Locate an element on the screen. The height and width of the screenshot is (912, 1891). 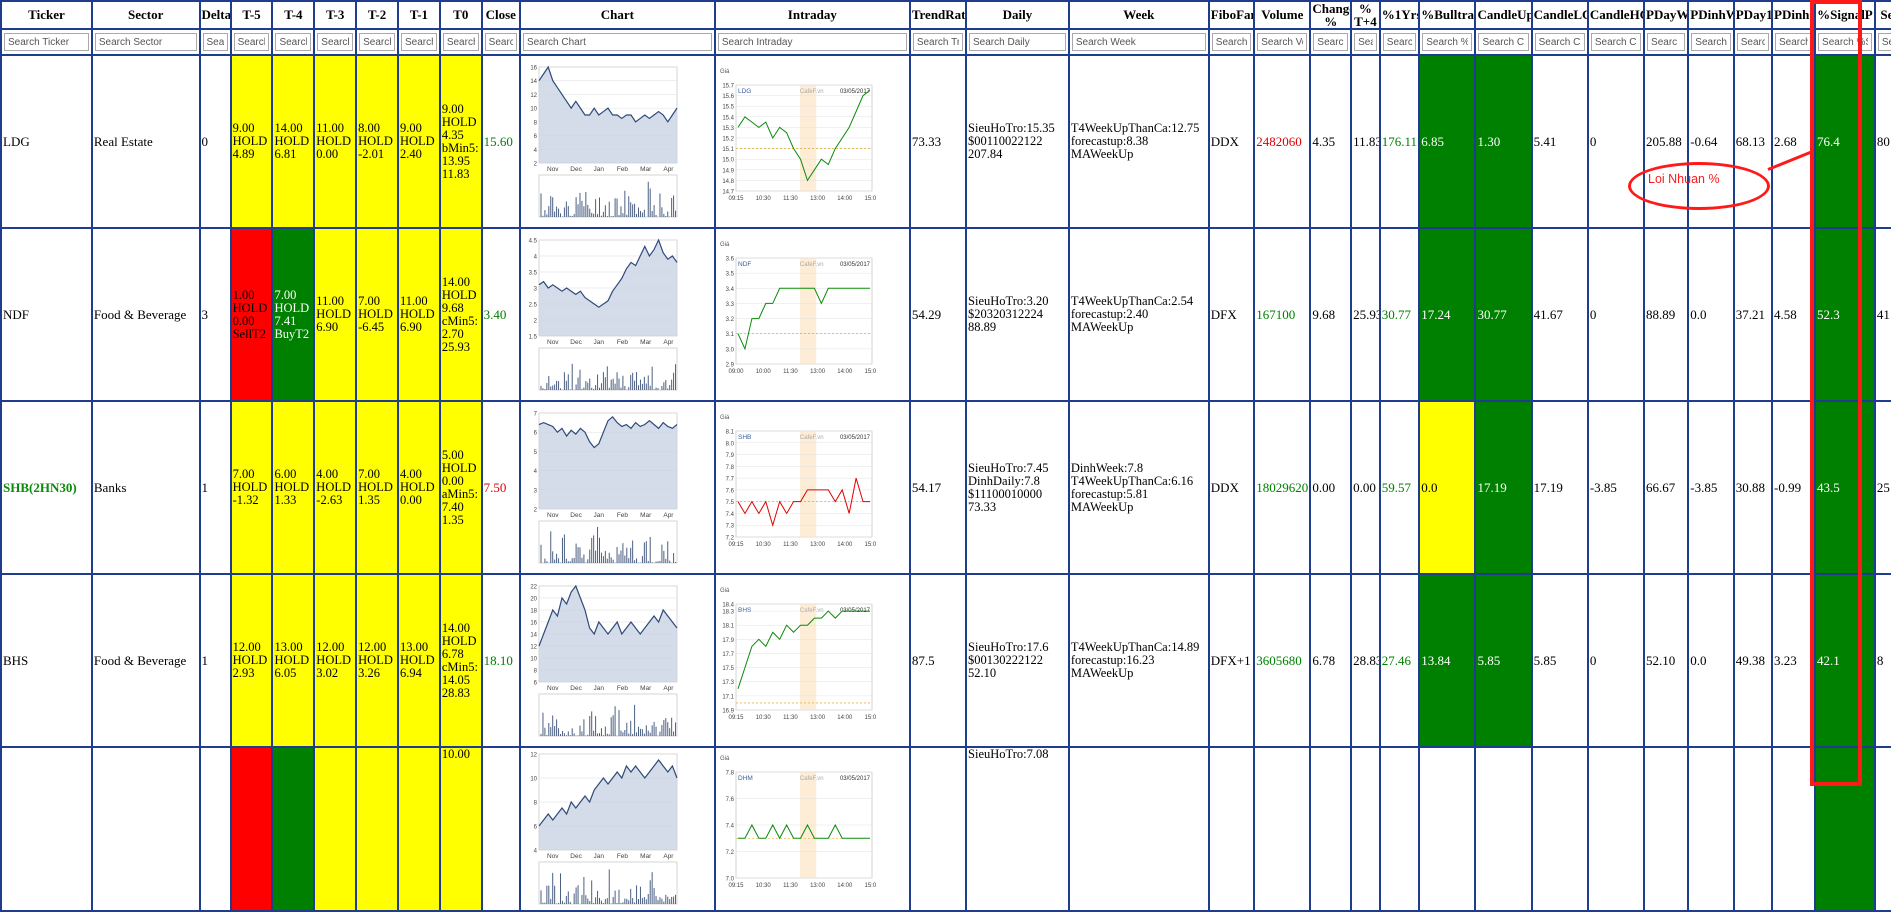
col-week: Week is located at coordinates (1138, 15).